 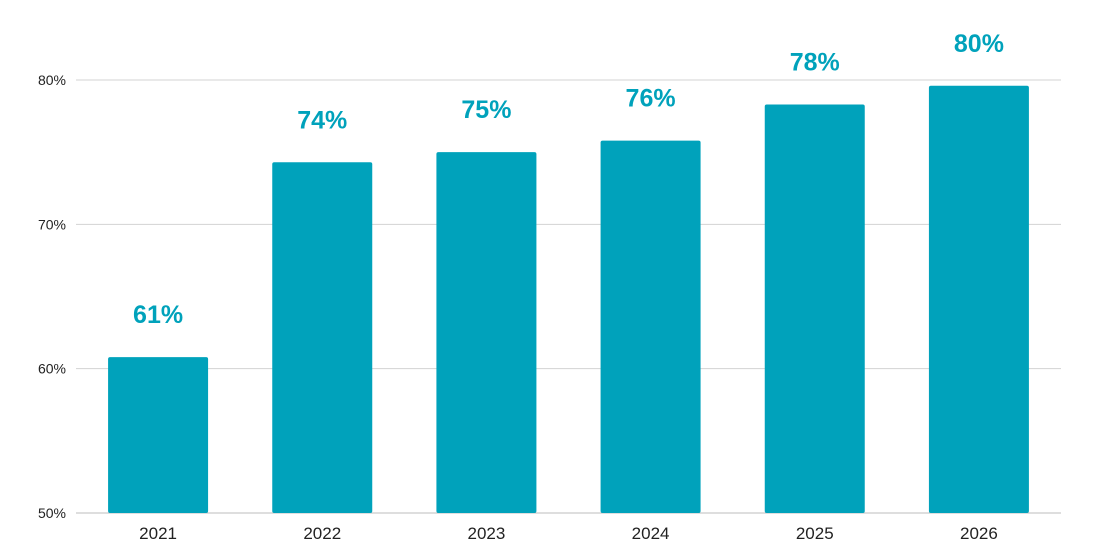 I want to click on y-axis: 50% 60% 70% 80%, so click(x=52, y=296).